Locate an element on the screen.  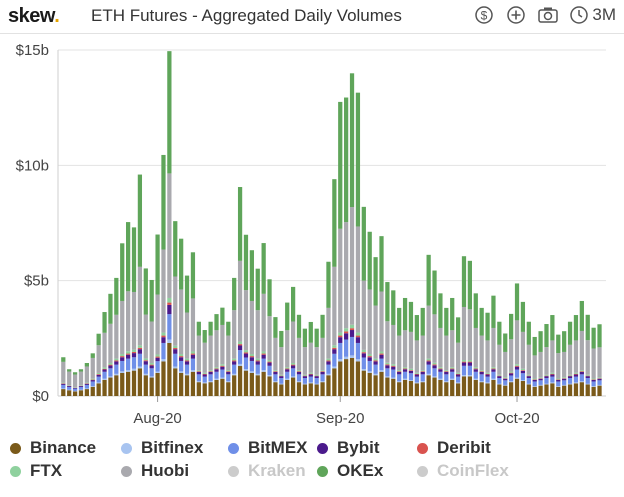
clock-icon is located at coordinates (579, 15).